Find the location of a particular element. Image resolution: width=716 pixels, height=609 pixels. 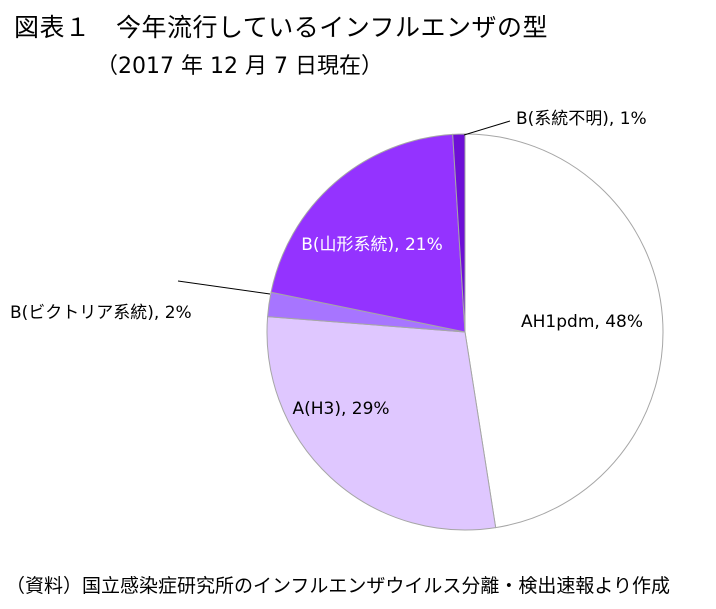

pie-slice-b-unknown is located at coordinates (459, 233).